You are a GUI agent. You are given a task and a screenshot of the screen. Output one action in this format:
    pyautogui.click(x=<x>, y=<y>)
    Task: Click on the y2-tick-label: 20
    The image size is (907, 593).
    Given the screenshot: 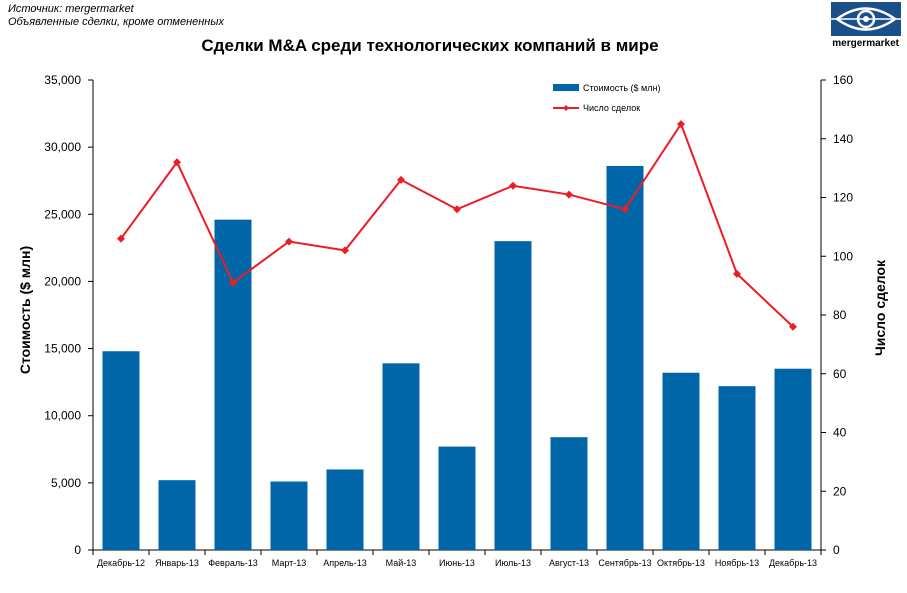 What is the action you would take?
    pyautogui.click(x=840, y=491)
    